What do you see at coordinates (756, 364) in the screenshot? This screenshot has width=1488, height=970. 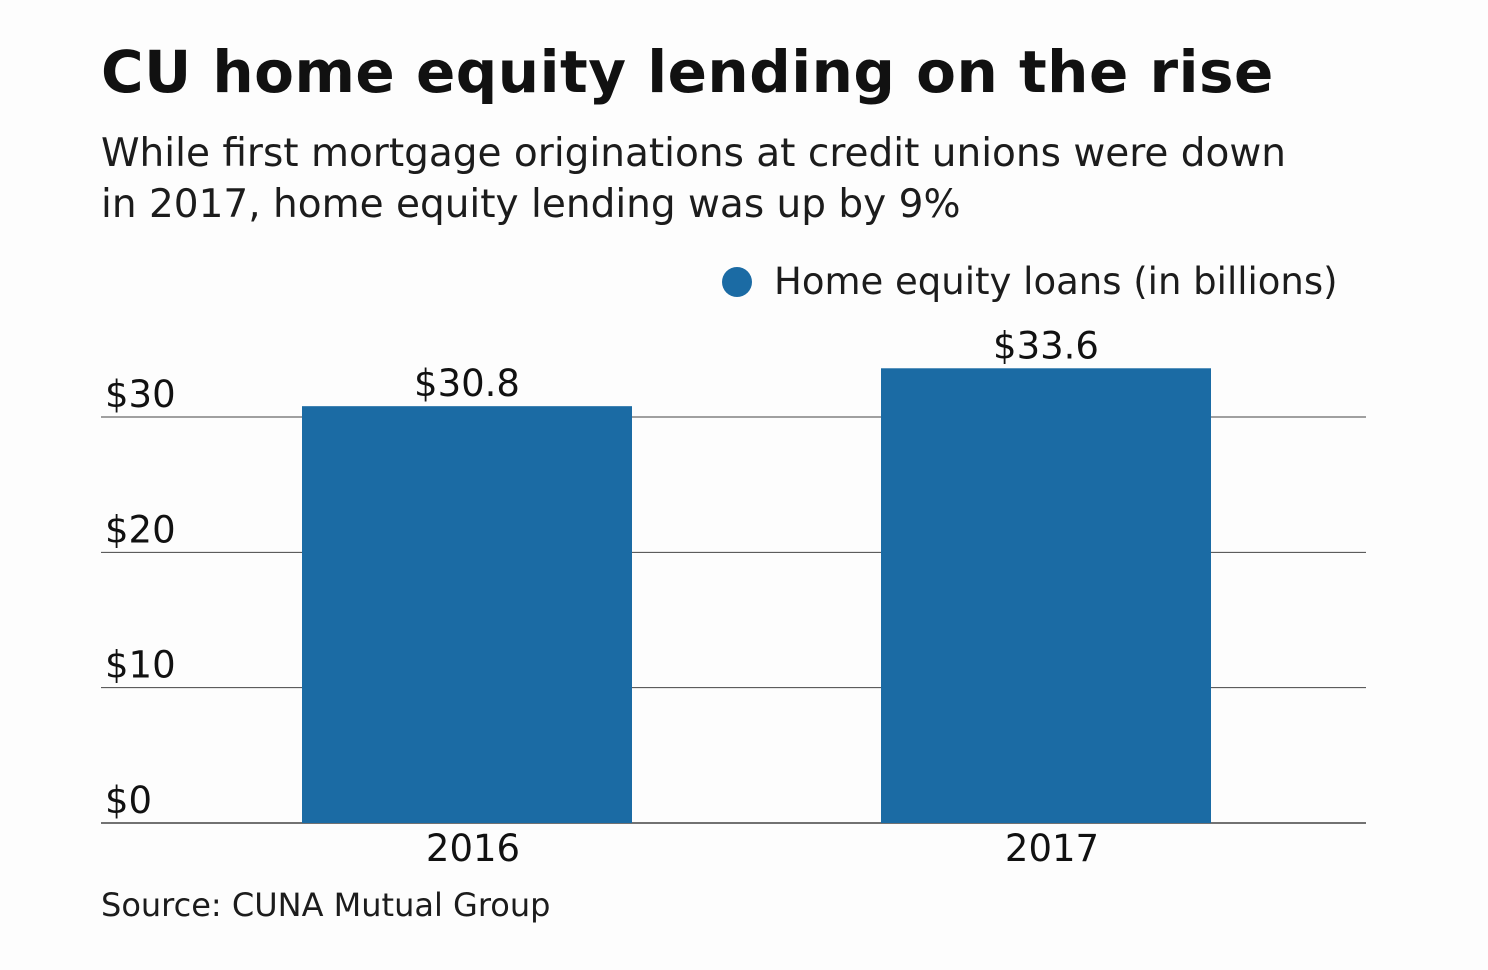 I see `value-labels: $30.8 $33.6` at bounding box center [756, 364].